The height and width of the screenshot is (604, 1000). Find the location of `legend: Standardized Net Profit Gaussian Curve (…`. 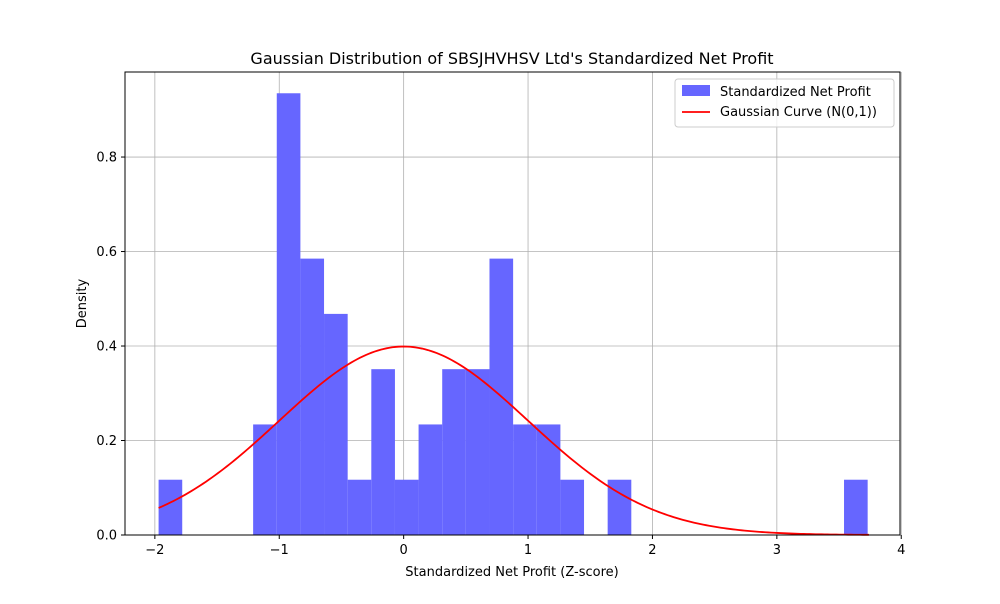

legend: Standardized Net Profit Gaussian Curve (… is located at coordinates (784, 103).